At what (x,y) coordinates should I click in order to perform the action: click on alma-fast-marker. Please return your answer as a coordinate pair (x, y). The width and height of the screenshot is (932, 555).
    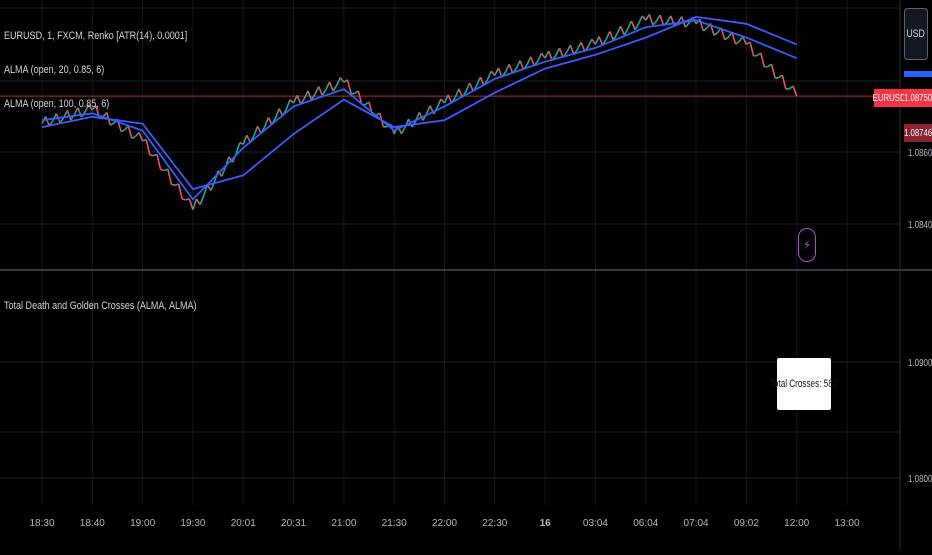
    Looking at the image, I should click on (918, 74).